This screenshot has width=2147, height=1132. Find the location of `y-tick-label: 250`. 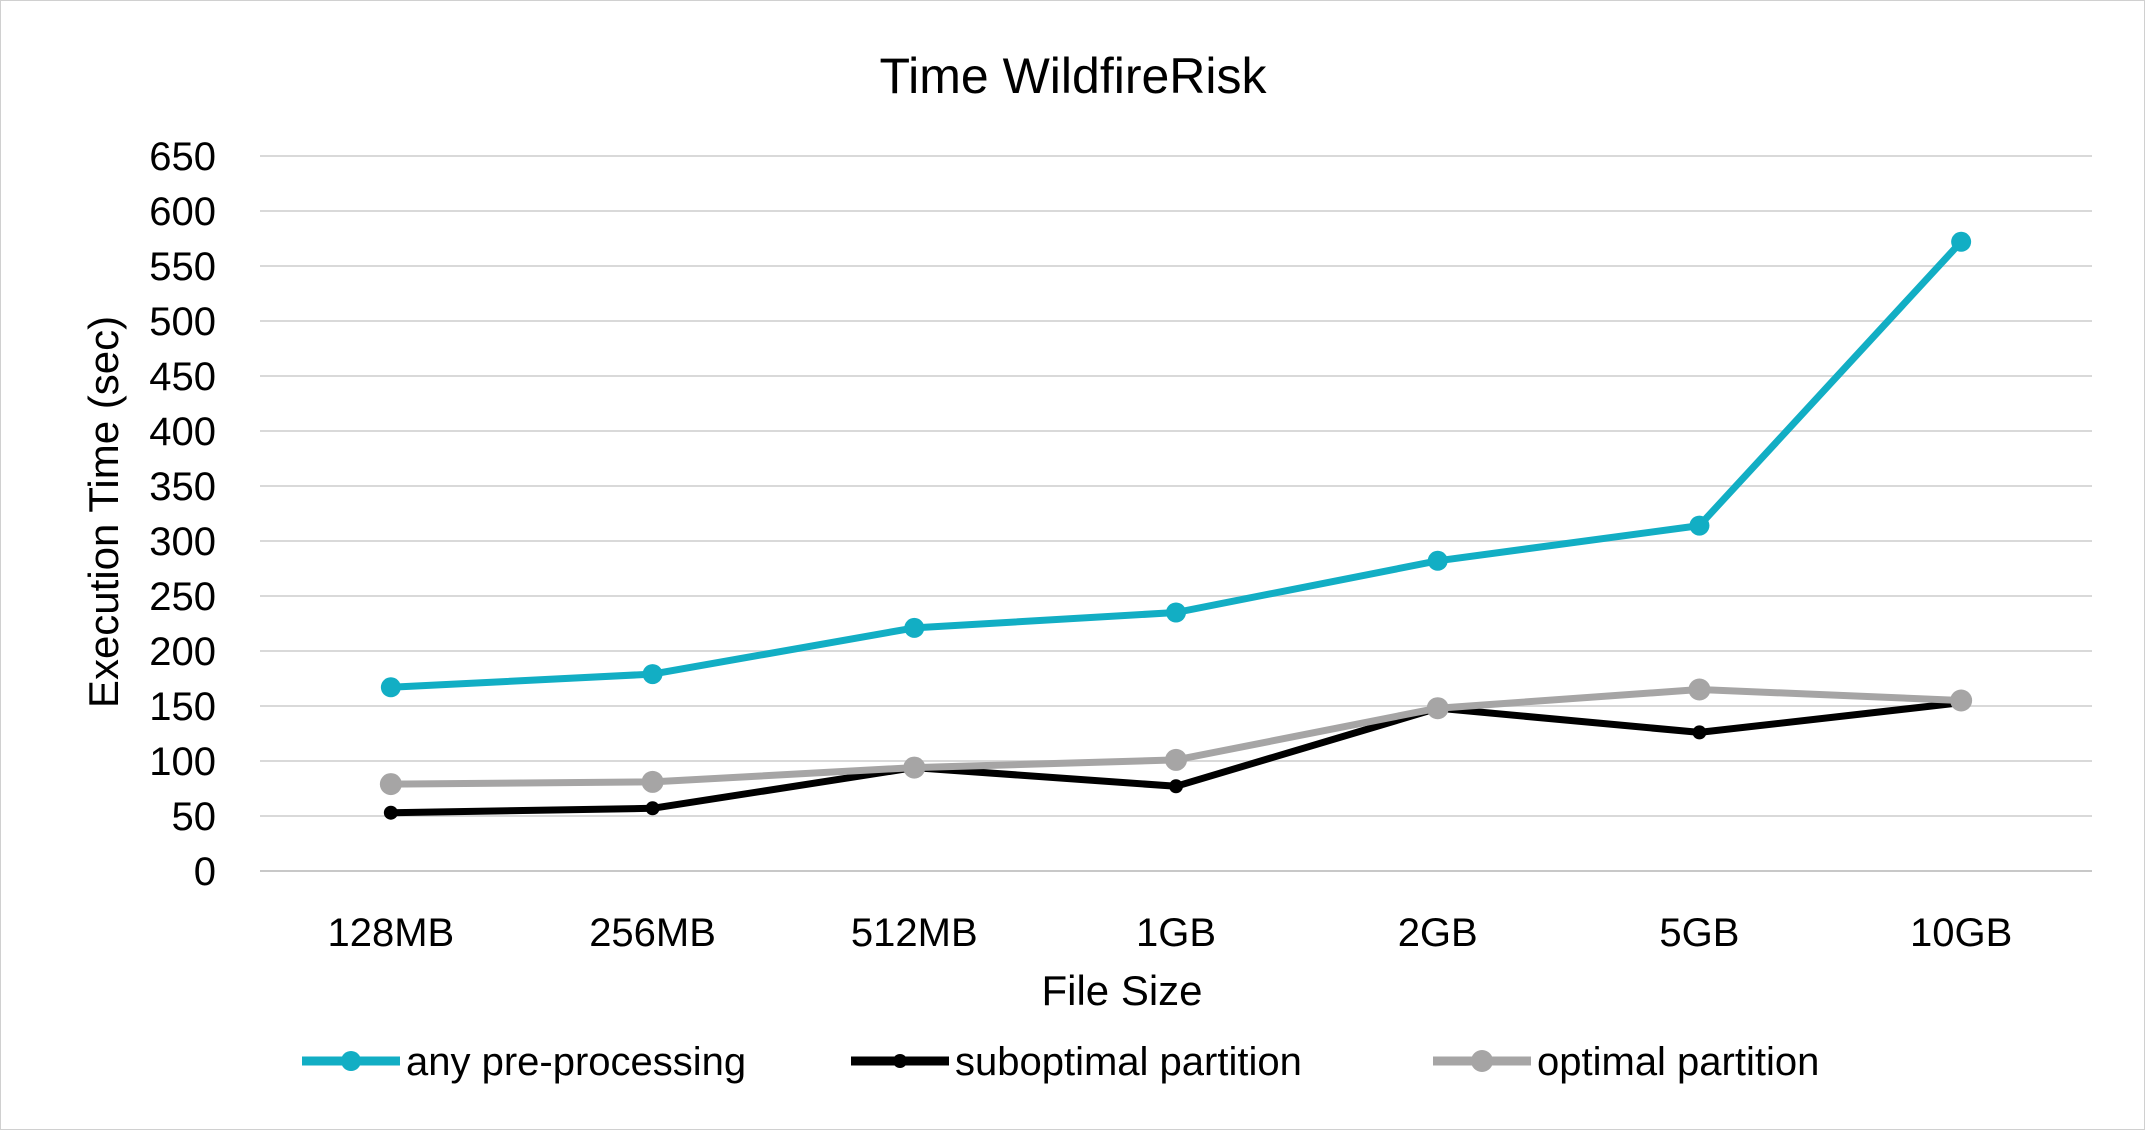

y-tick-label: 250 is located at coordinates (182, 597).